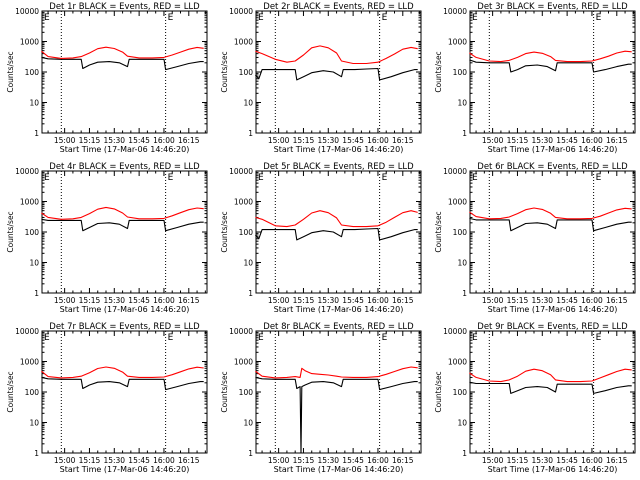  I want to click on panel-title: Det 2r BLACK = Events, RED = LLD, so click(338, 7).